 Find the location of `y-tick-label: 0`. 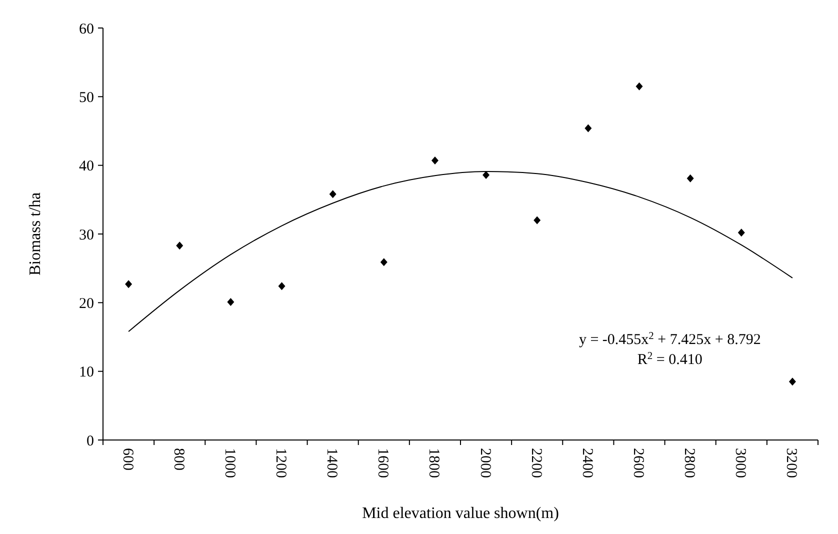

y-tick-label: 0 is located at coordinates (90, 441).